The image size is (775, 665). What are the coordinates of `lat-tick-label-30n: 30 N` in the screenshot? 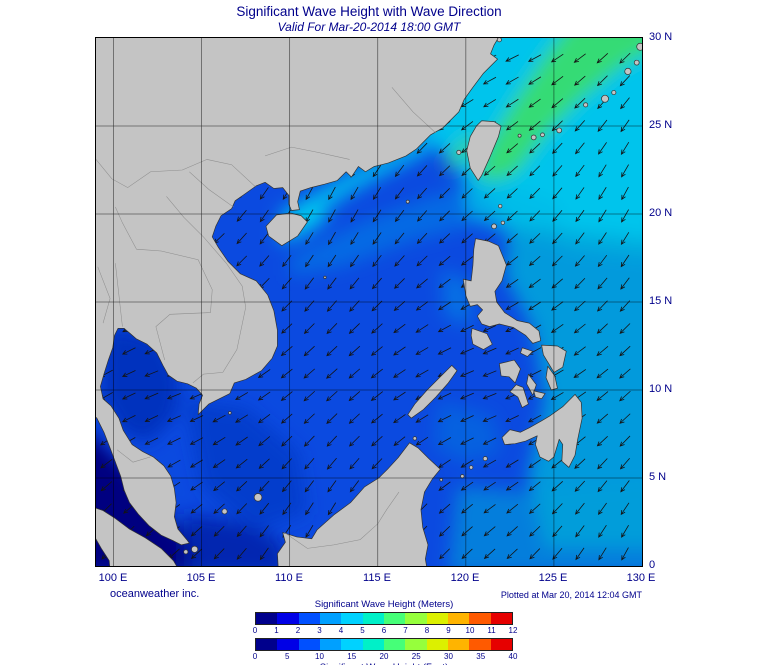 It's located at (661, 37).